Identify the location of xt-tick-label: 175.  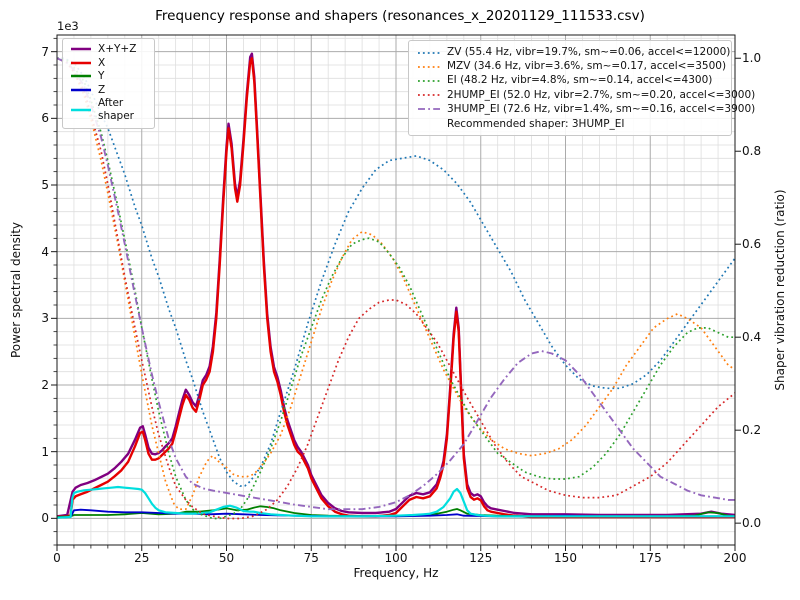
(650, 558).